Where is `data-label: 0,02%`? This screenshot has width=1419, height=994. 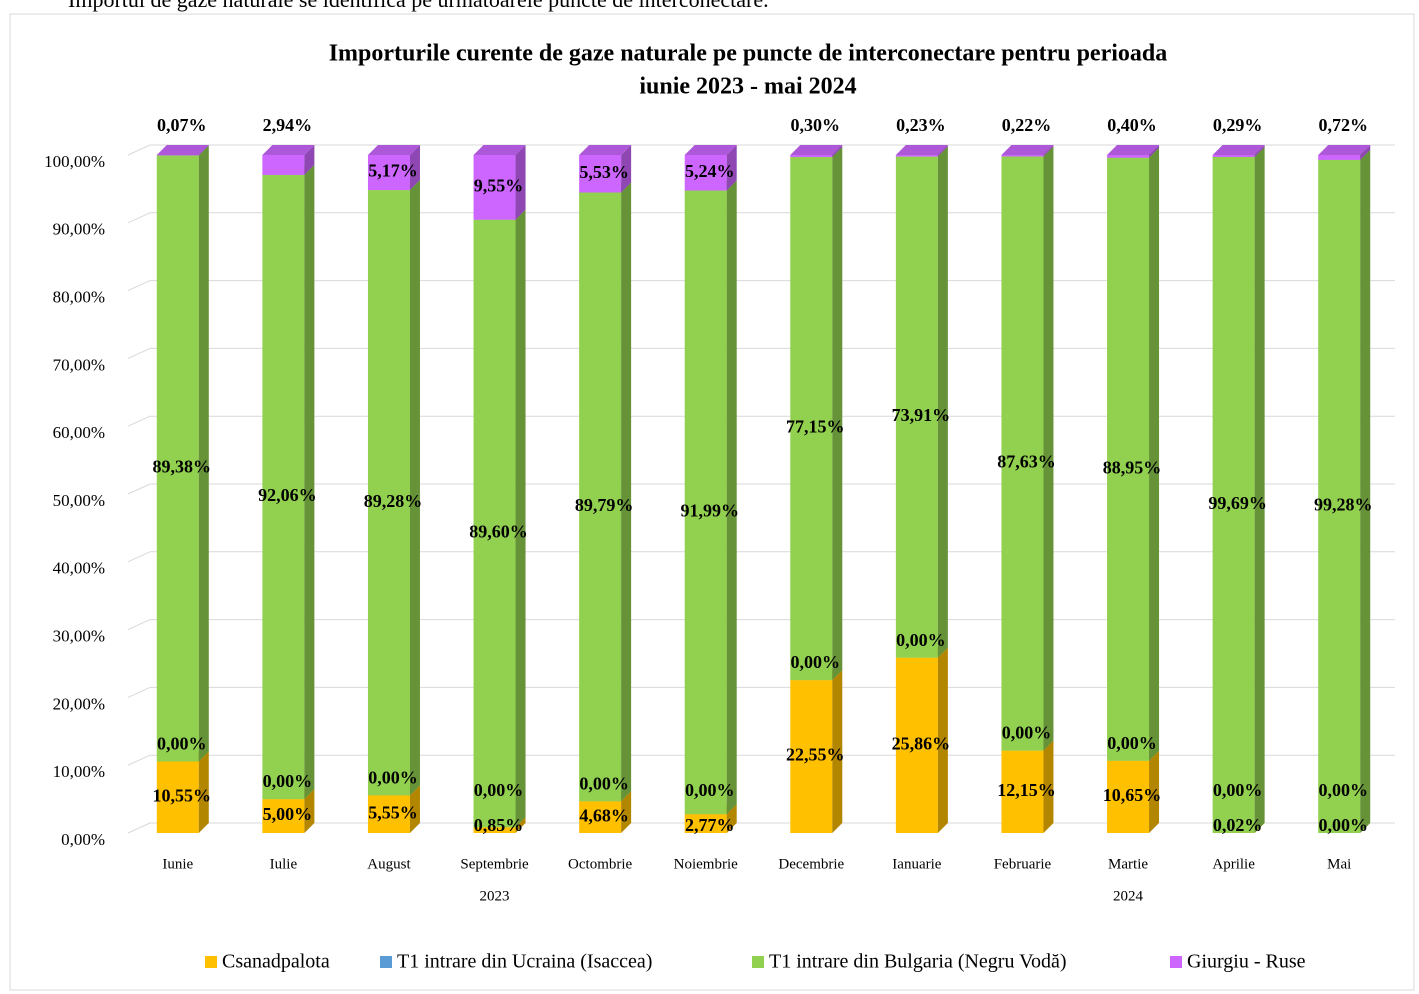
data-label: 0,02% is located at coordinates (1238, 825).